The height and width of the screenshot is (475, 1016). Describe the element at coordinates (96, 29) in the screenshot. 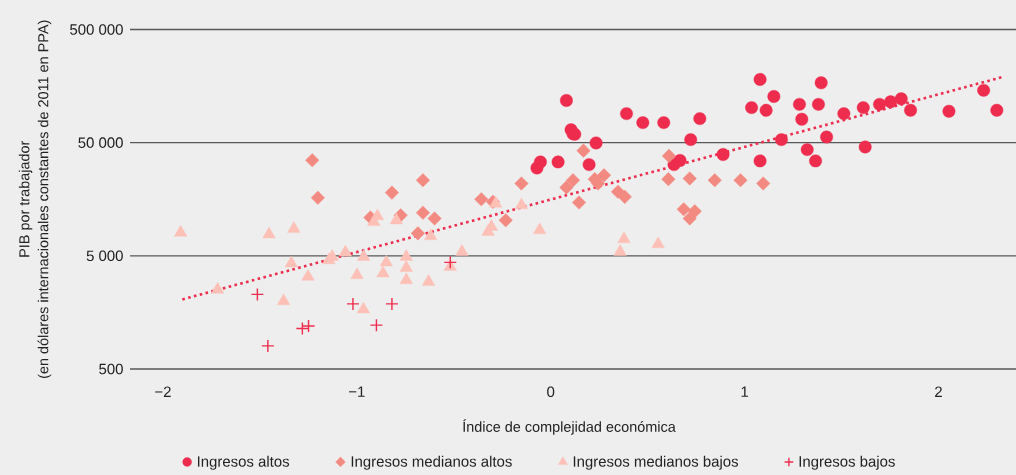

I see `y-tick-label: 500 000` at that location.